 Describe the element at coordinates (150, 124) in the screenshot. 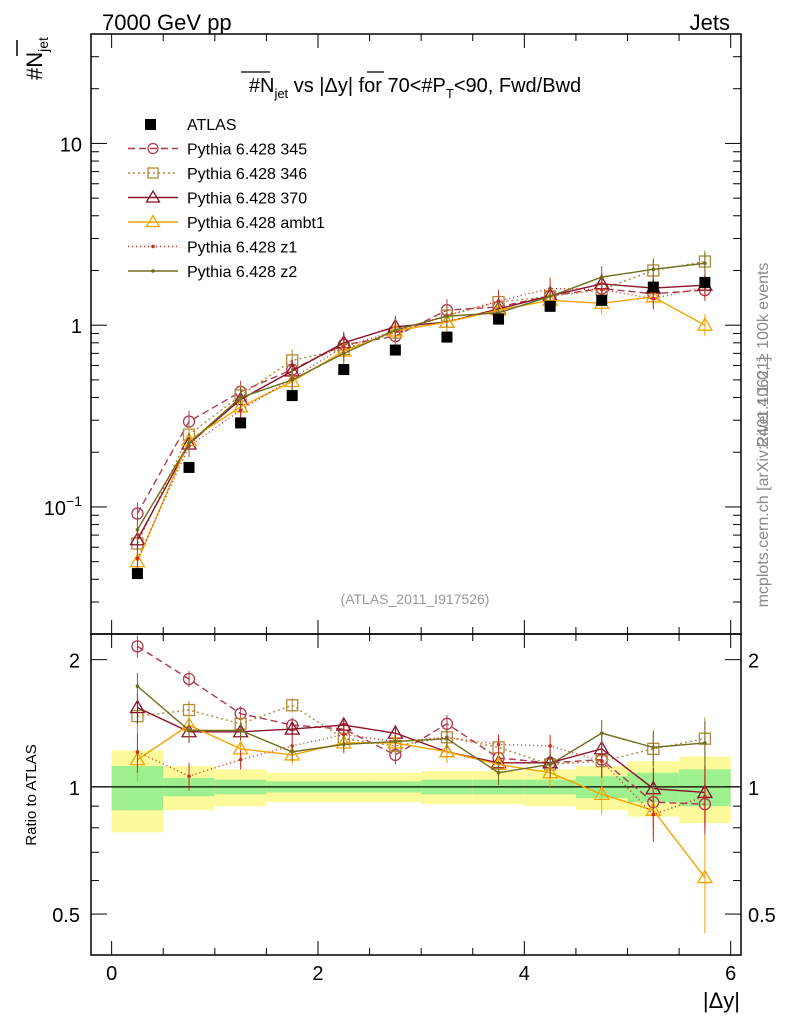

I see `legend-marker-atlas` at that location.